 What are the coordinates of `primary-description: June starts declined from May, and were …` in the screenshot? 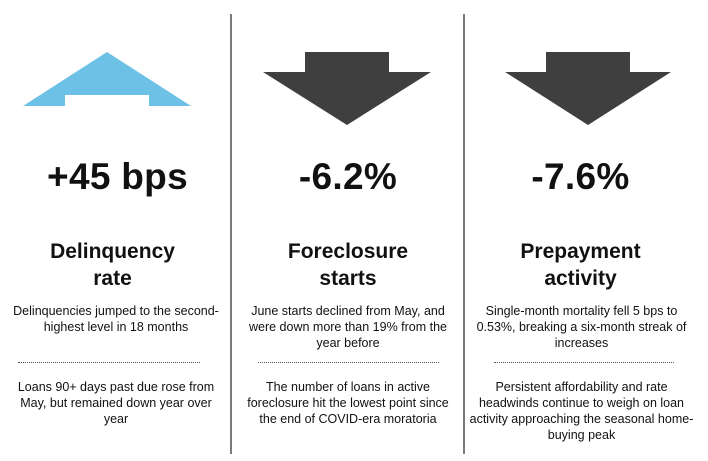 It's located at (348, 327).